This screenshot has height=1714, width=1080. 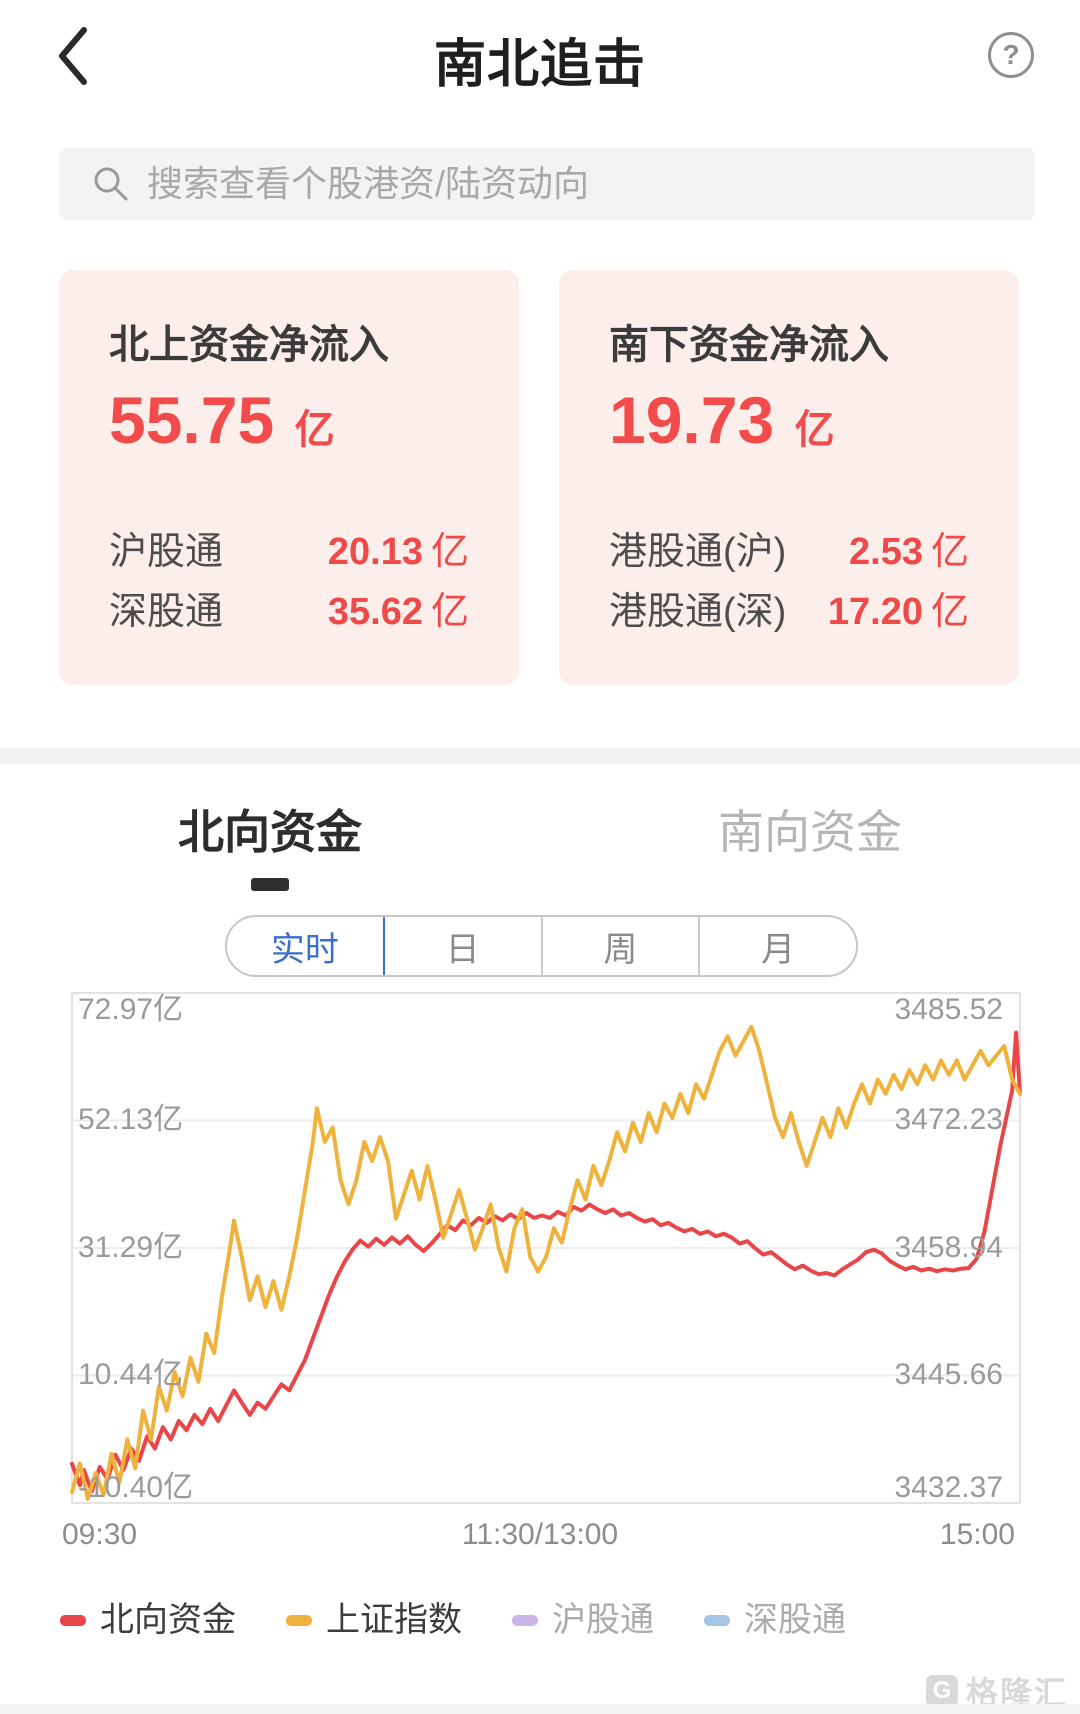 What do you see at coordinates (270, 884) in the screenshot?
I see `active-tab-underline` at bounding box center [270, 884].